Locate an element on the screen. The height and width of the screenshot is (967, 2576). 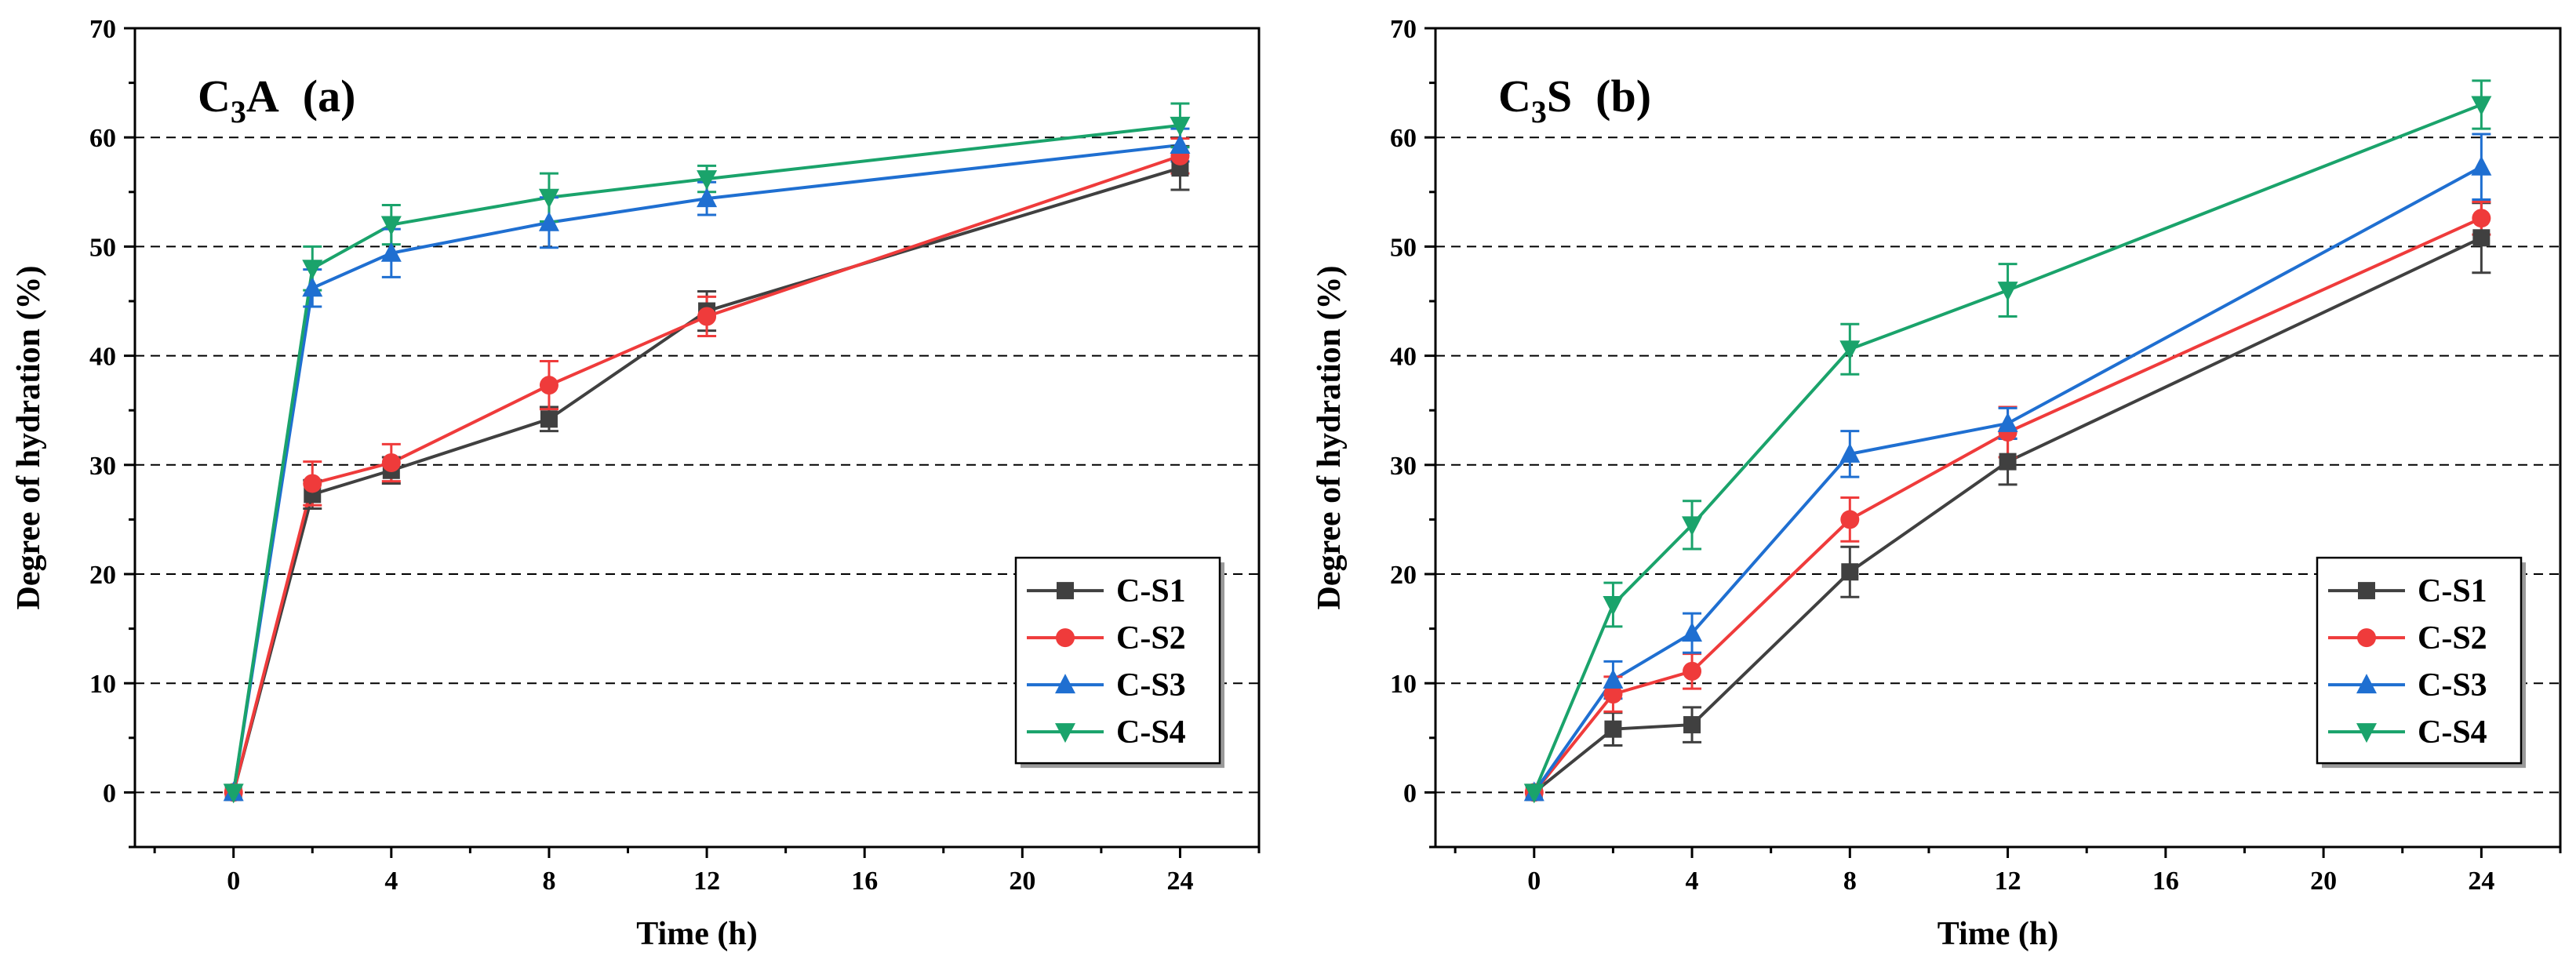
panel-label: (a) is located at coordinates (329, 96).